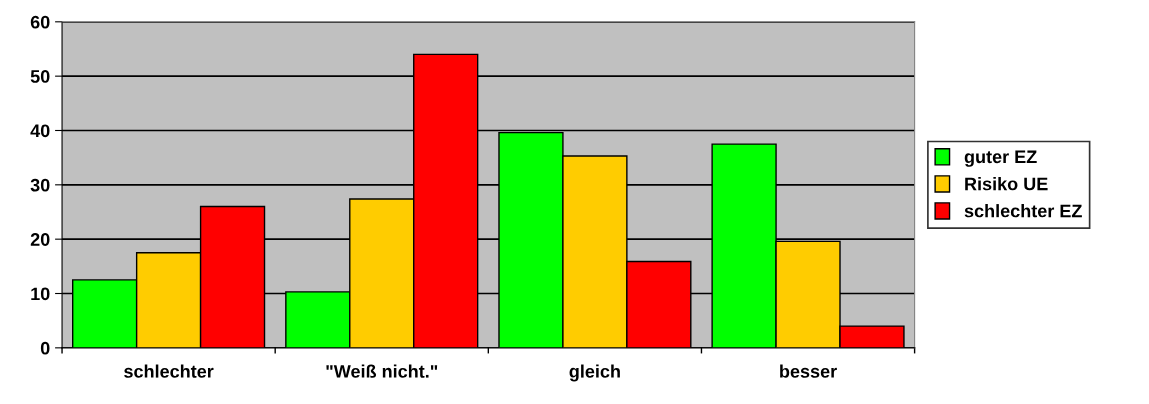 The image size is (1149, 404). I want to click on x-tick-label: schlechter, so click(169, 371).